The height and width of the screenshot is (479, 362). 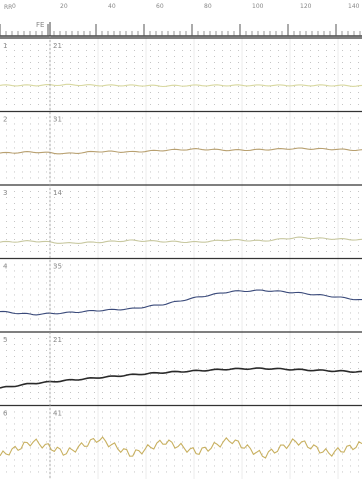 What do you see at coordinates (64, 6) in the screenshot?
I see `ruler-tick-label: 20` at bounding box center [64, 6].